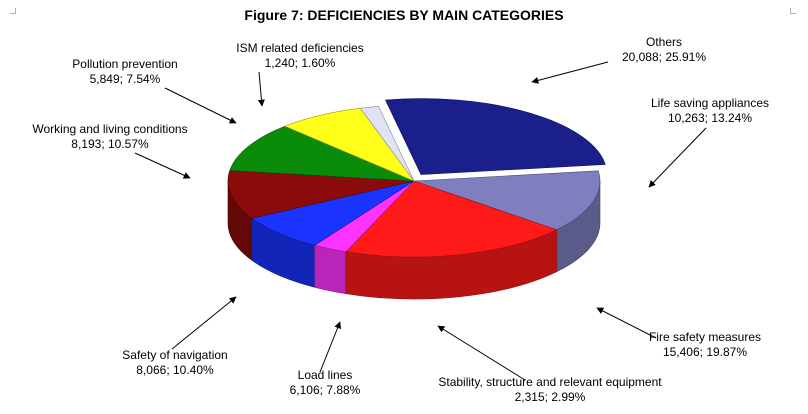 The image size is (808, 414). I want to click on load-lines-count: 6,106, so click(304, 390).